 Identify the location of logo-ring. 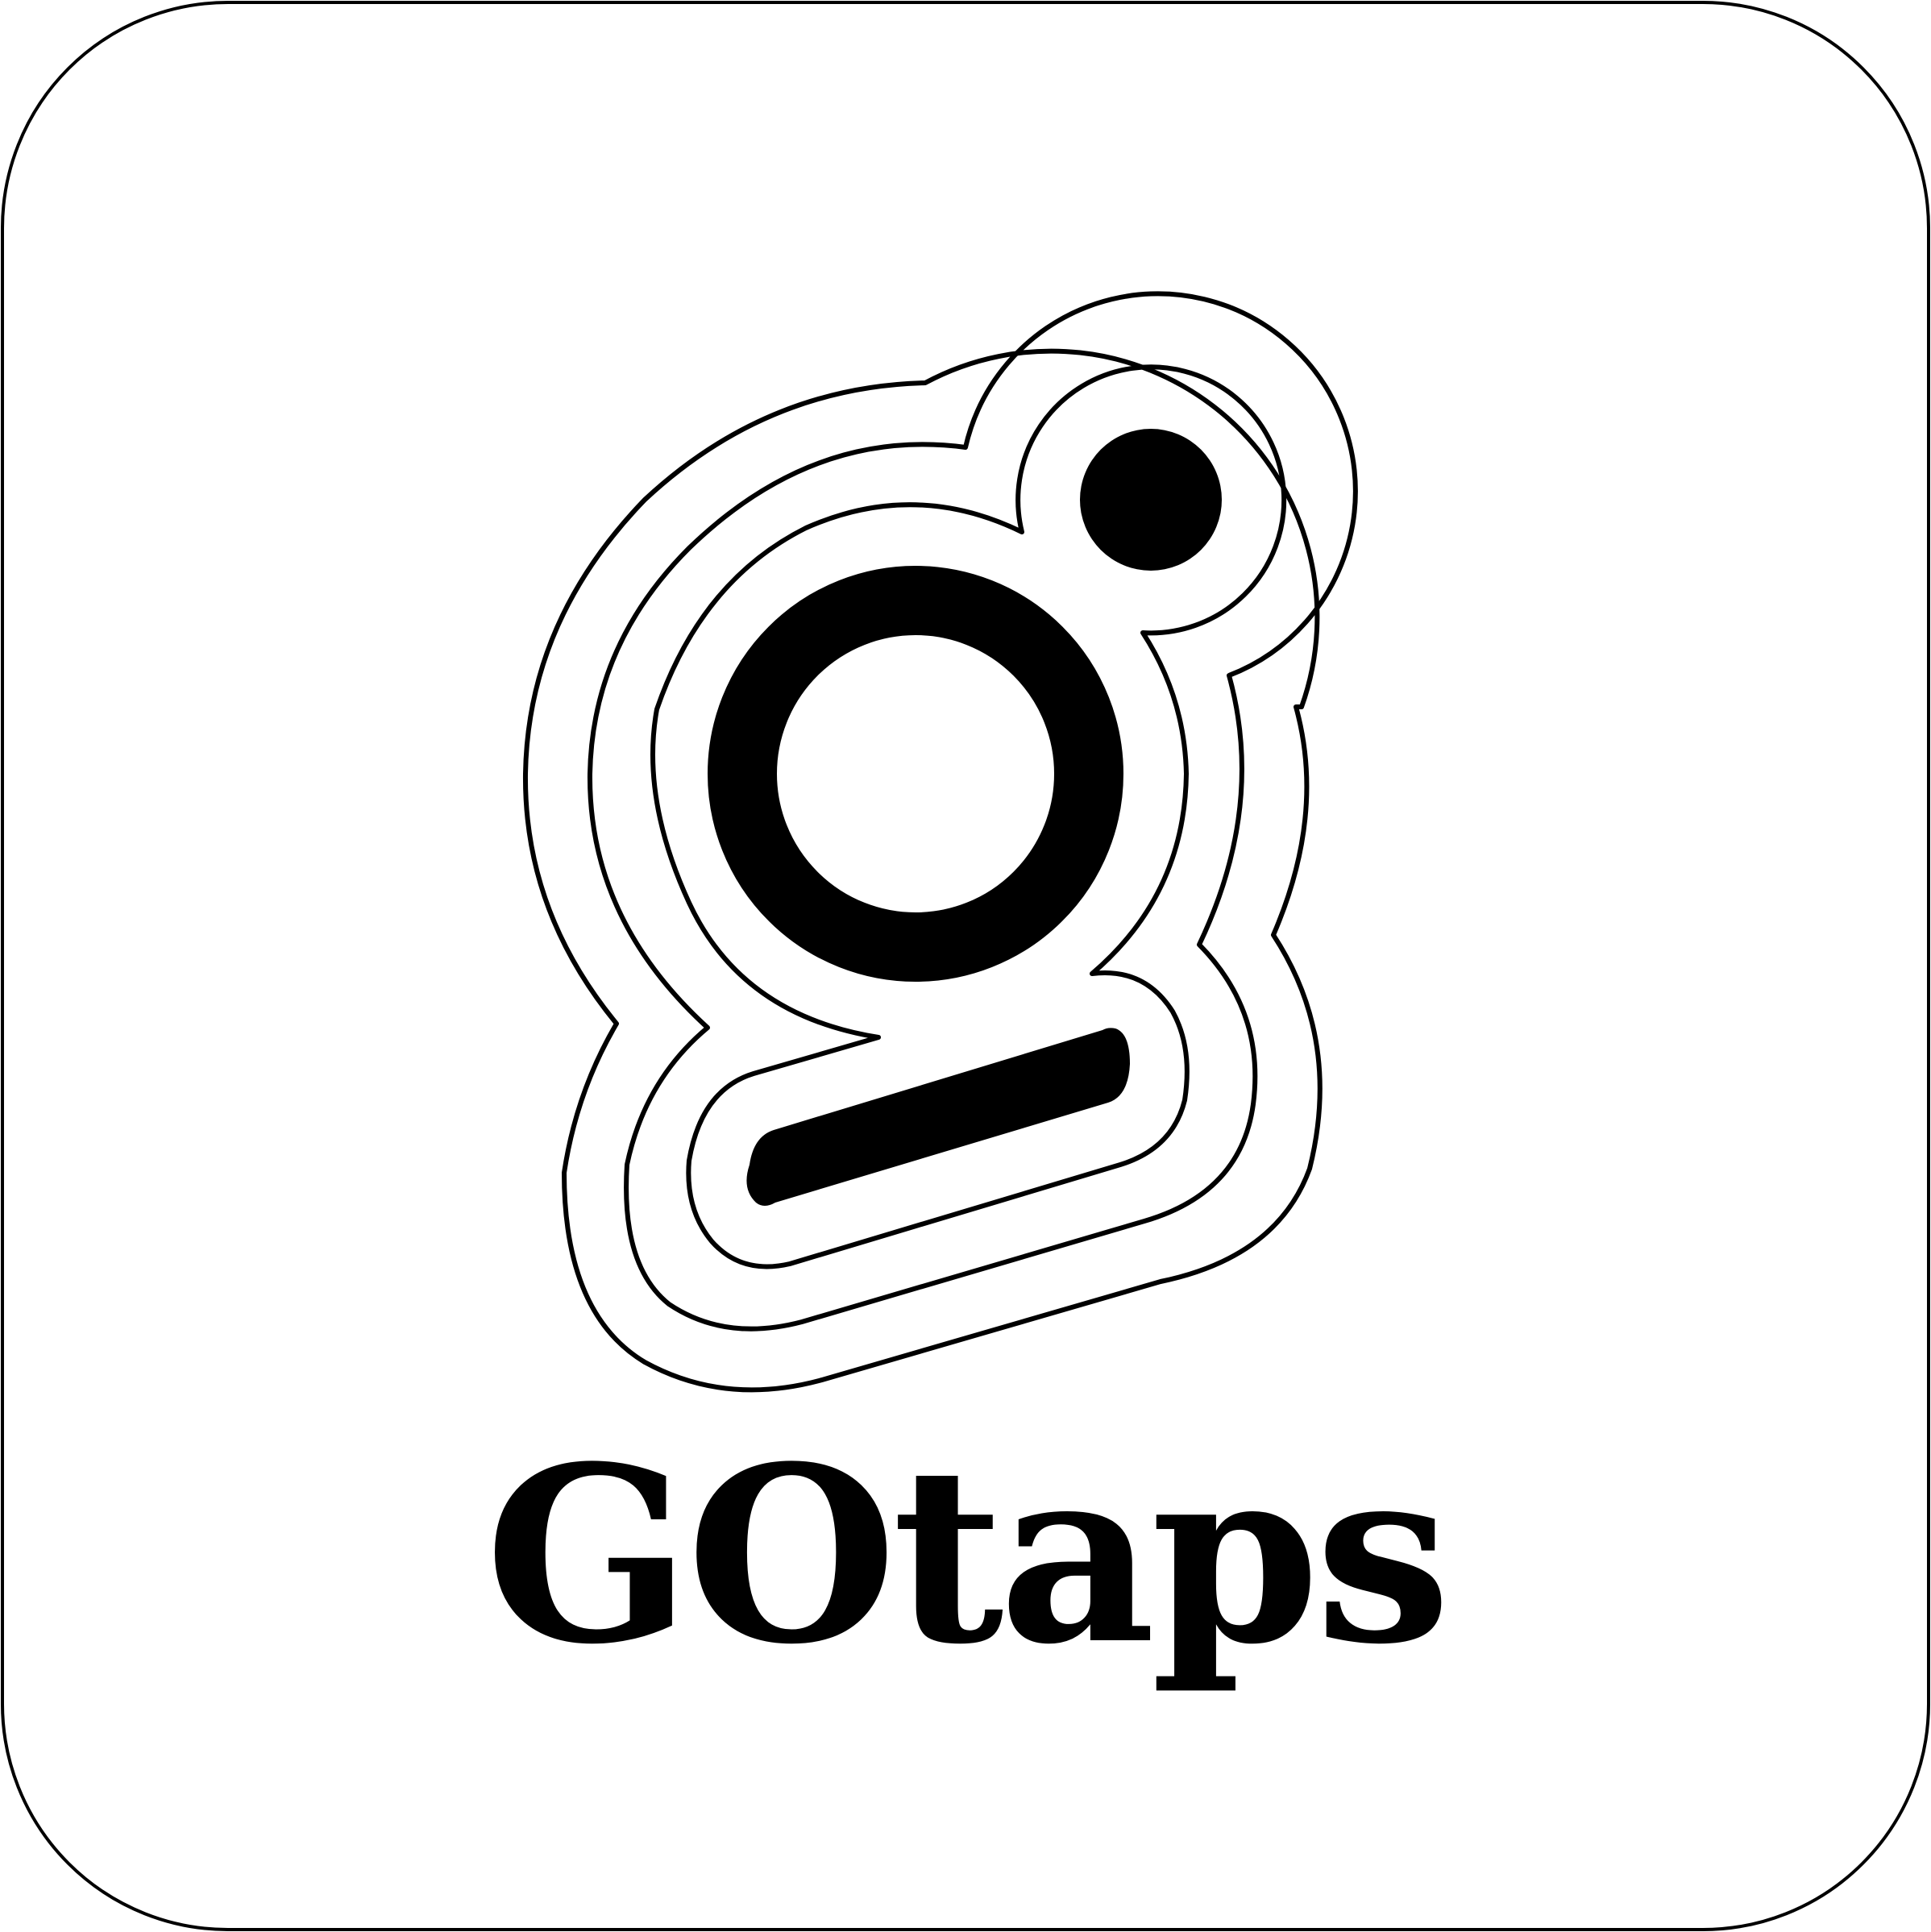
(915, 774).